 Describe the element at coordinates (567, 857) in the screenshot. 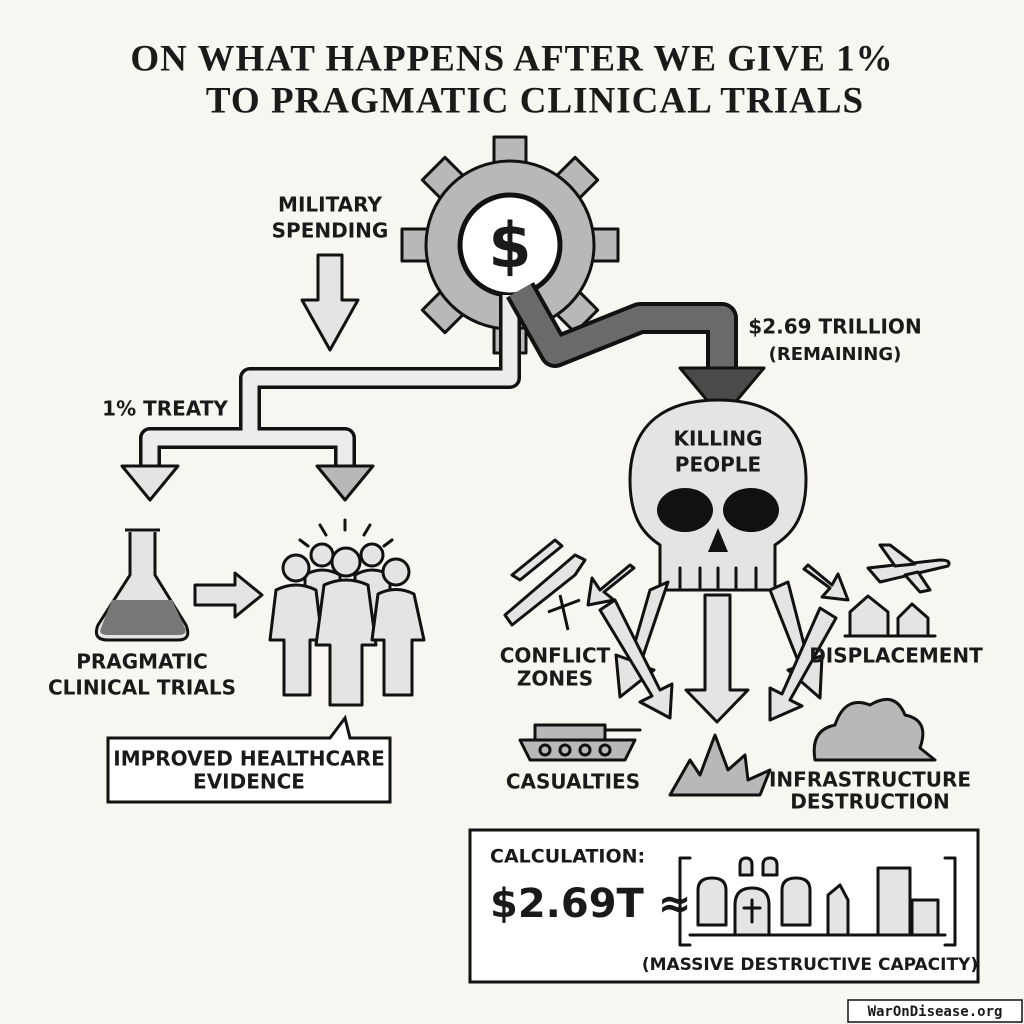

I see `calculation-label: CALCULATION:` at that location.